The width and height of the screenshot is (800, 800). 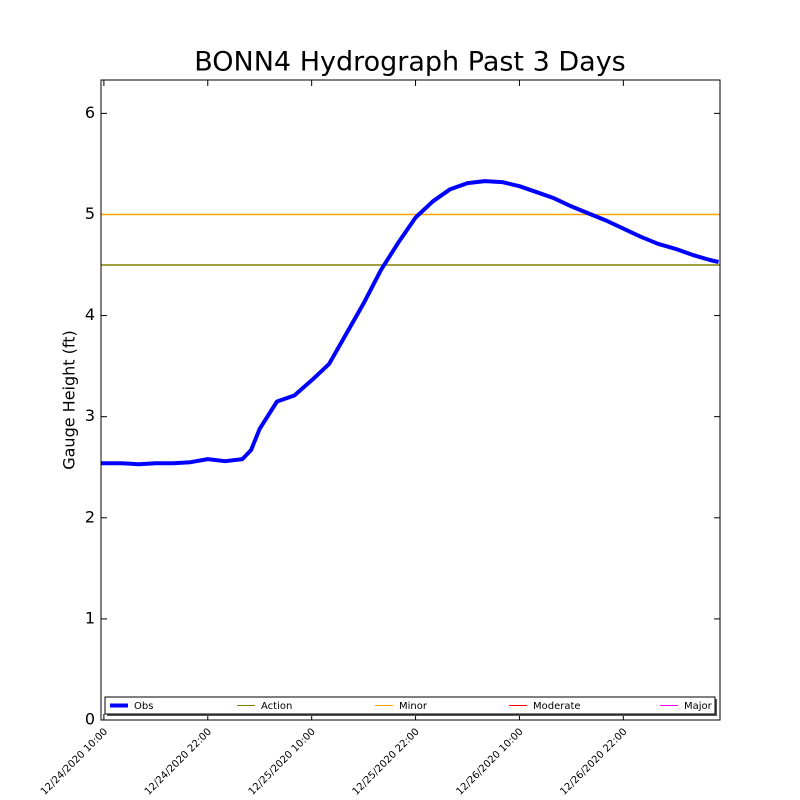 What do you see at coordinates (698, 706) in the screenshot?
I see `legend-label: Major` at bounding box center [698, 706].